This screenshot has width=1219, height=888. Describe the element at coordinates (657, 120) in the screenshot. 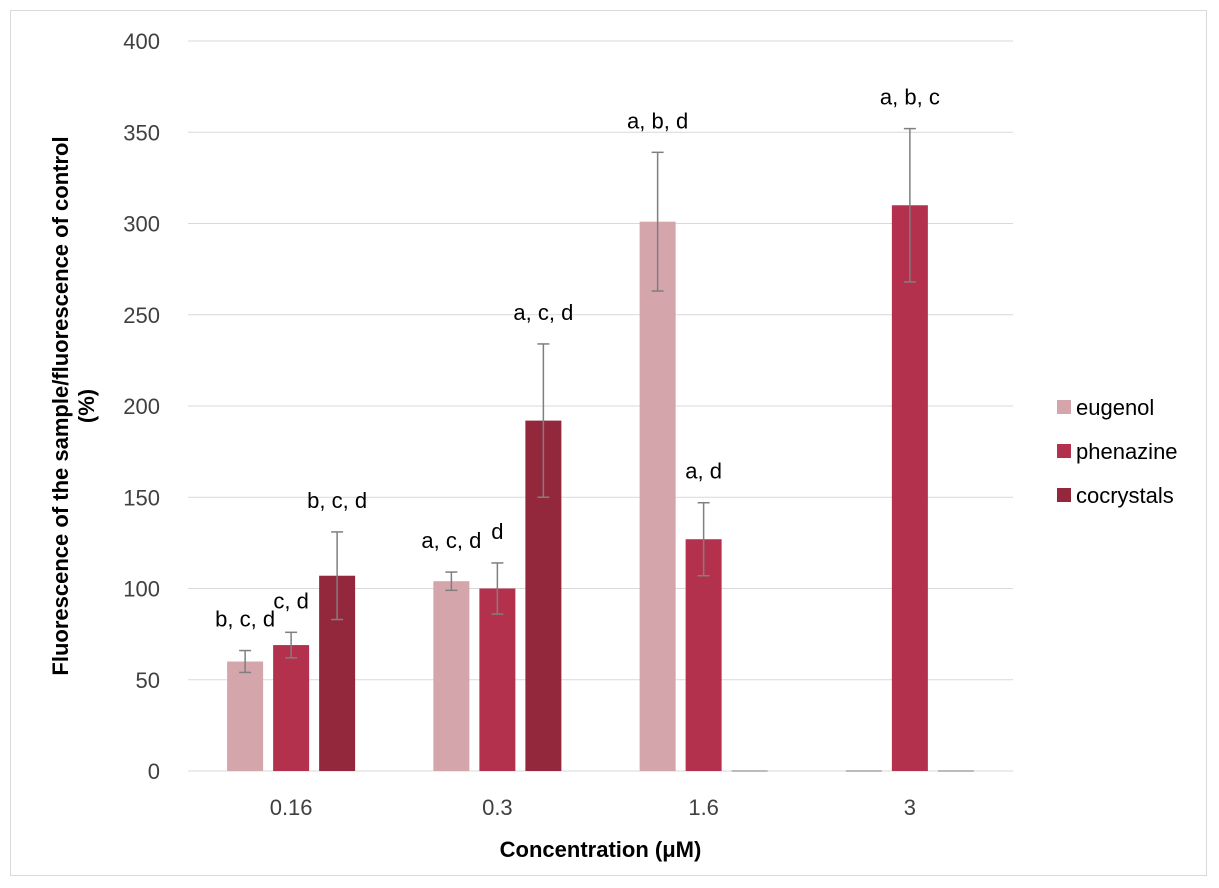

I see `significance-label: a, b, d` at that location.